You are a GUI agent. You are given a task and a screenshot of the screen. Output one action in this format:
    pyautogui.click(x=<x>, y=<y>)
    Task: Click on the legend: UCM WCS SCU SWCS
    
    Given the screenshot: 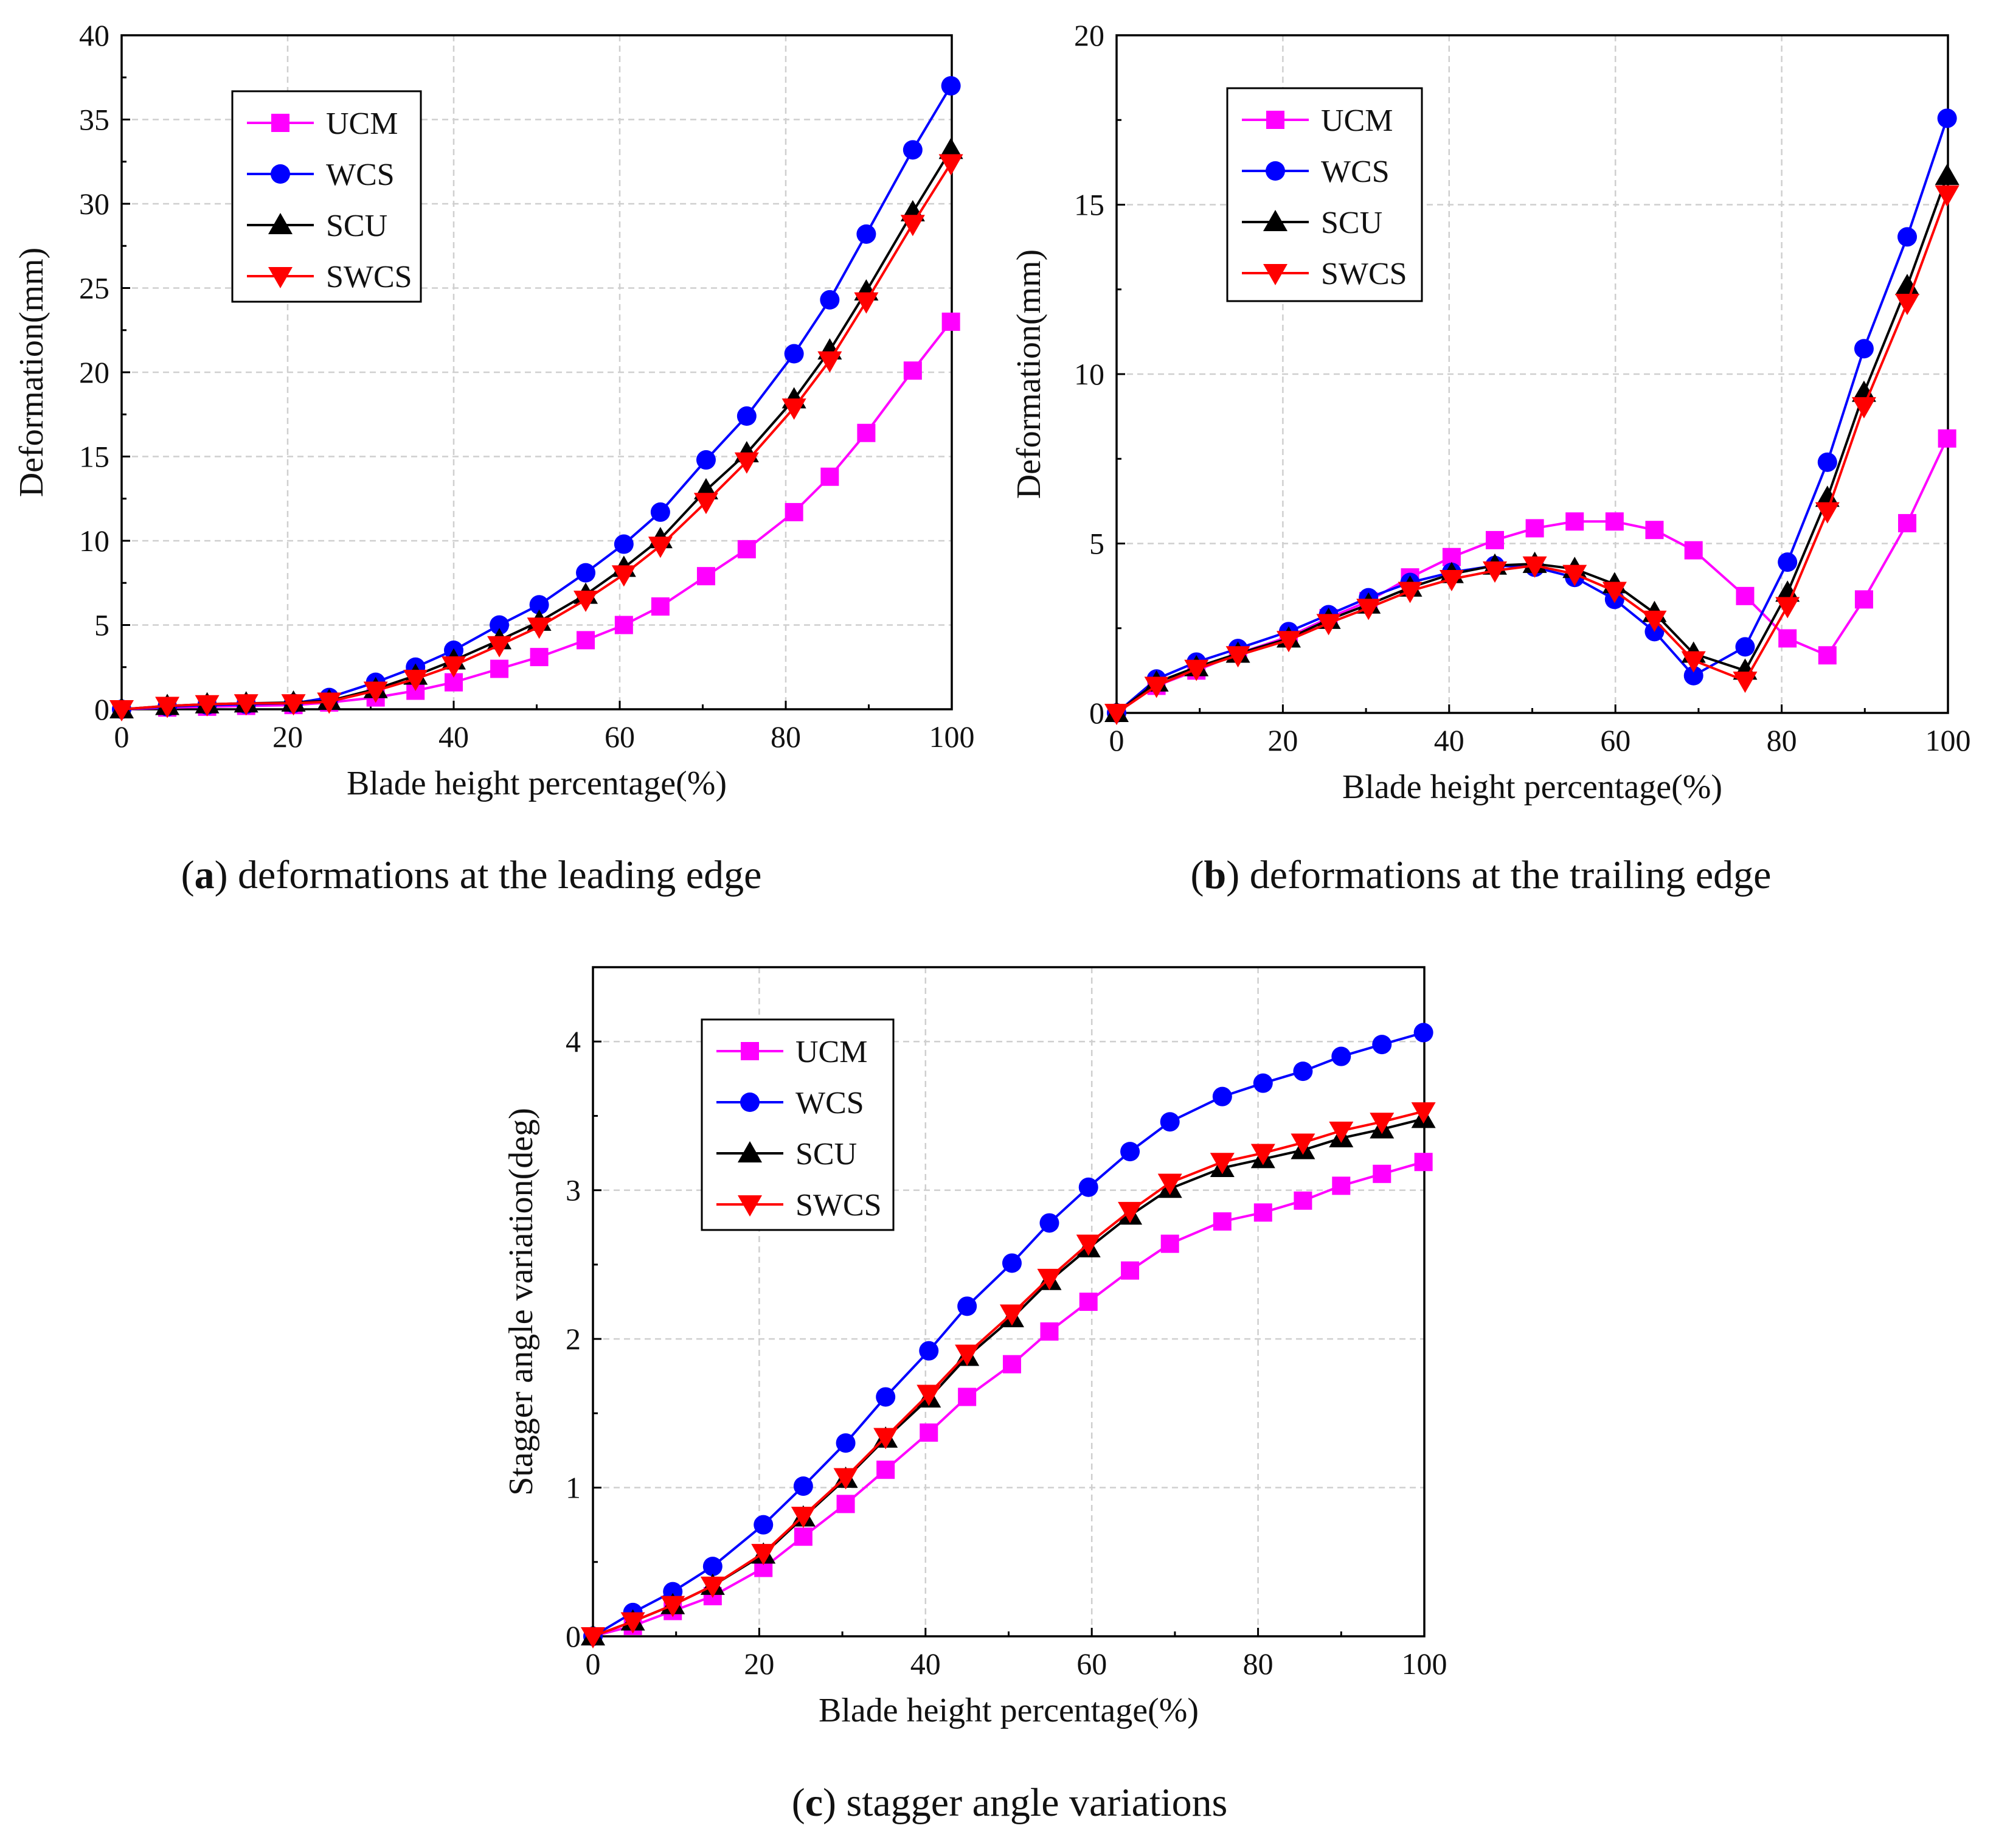 What is the action you would take?
    pyautogui.click(x=327, y=197)
    